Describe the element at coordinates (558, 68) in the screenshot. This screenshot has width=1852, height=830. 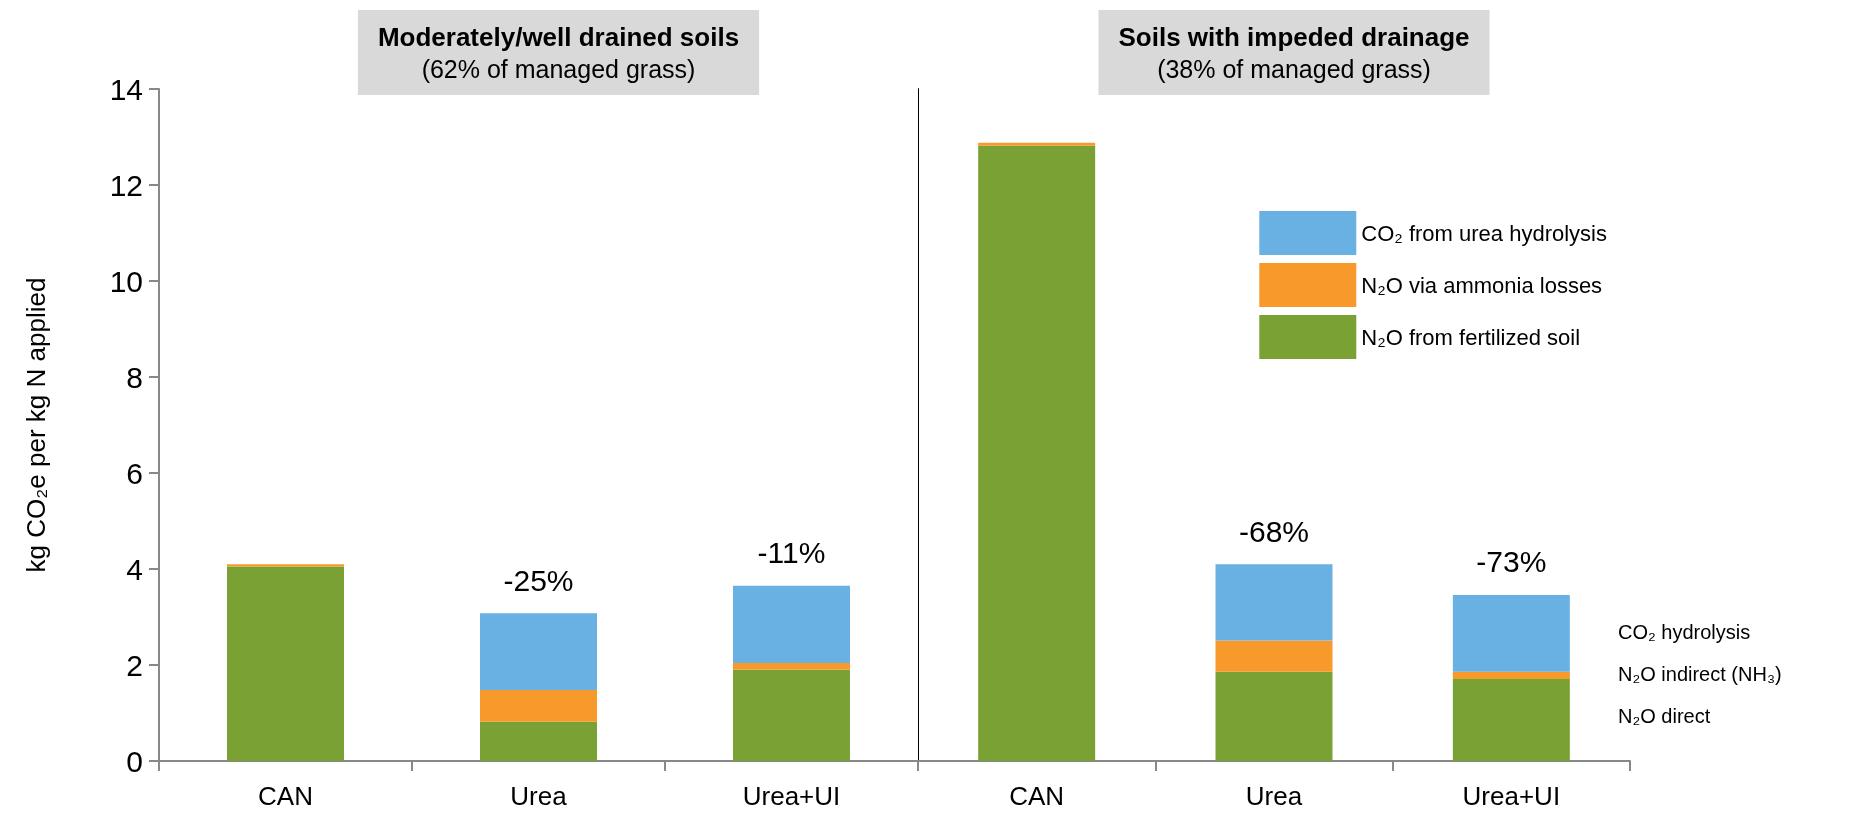
I see `chart-subtitle: (62% of managed grass)` at that location.